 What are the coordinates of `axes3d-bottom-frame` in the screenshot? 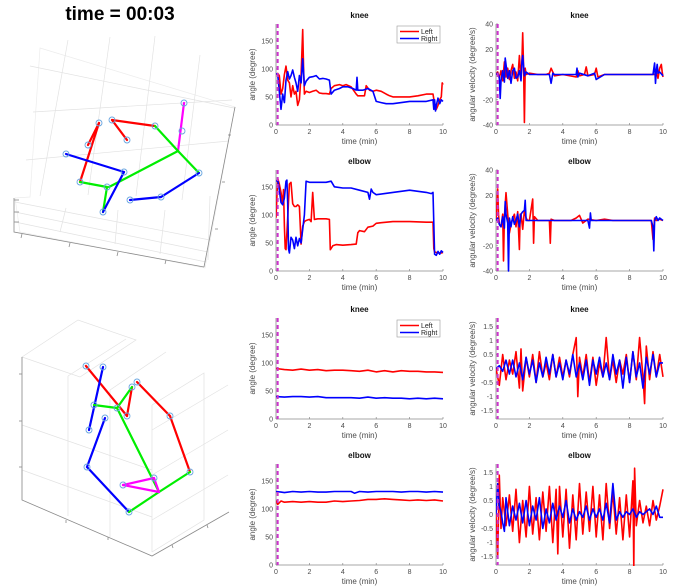 It's located at (124, 457).